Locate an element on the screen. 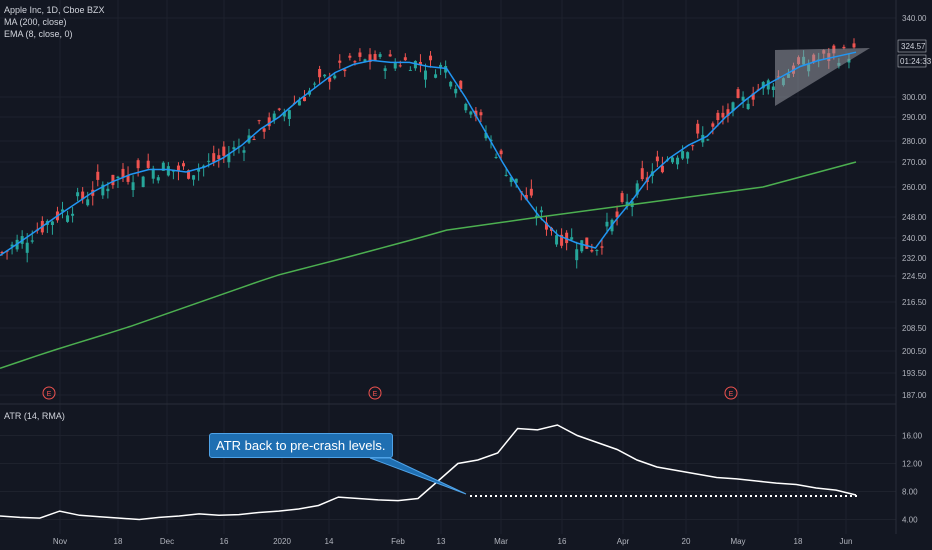 The height and width of the screenshot is (550, 932). time-tick-label: Mar is located at coordinates (501, 541).